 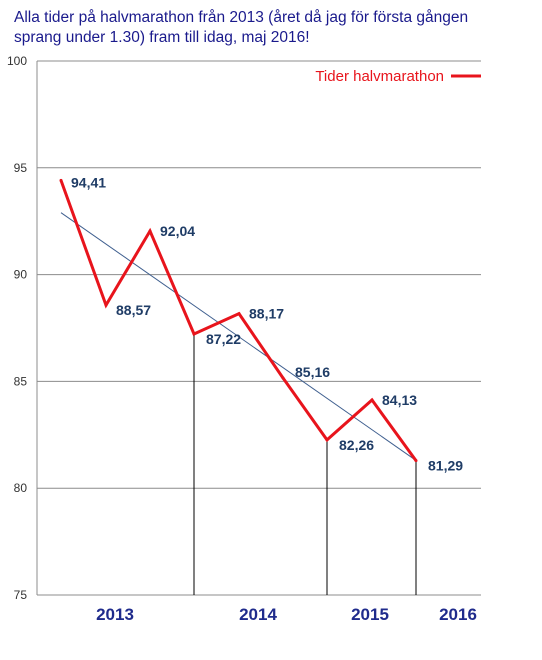 What do you see at coordinates (17, 61) in the screenshot?
I see `y-tick-label-100: 100` at bounding box center [17, 61].